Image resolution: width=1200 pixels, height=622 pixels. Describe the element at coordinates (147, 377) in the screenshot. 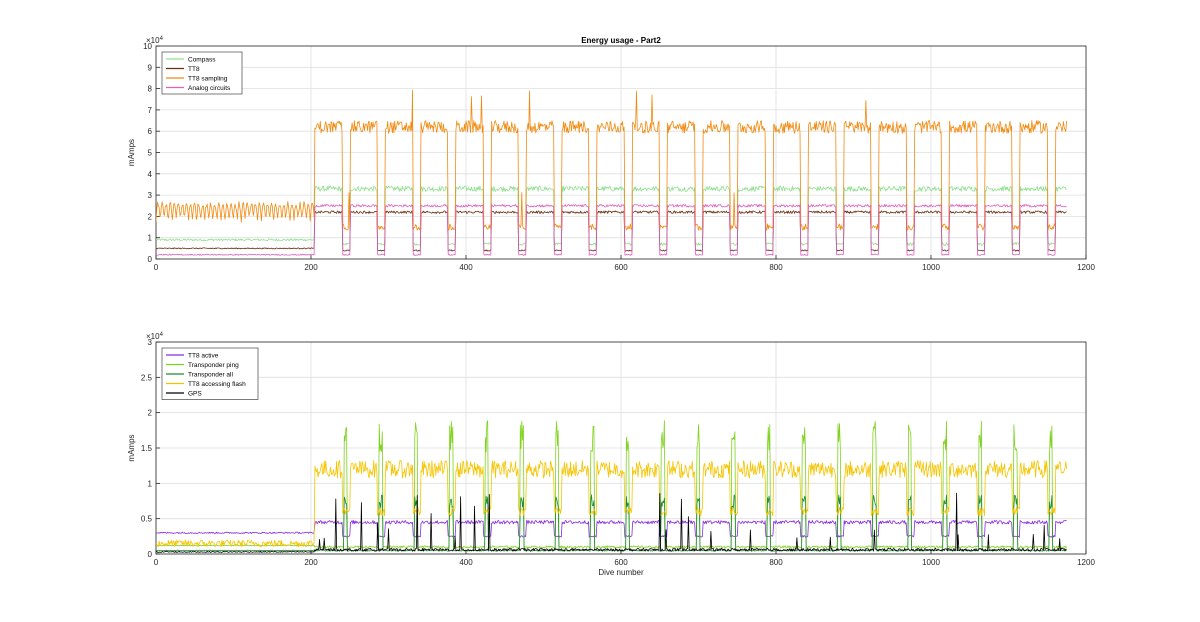

I see `y-tick-label: 2.5` at that location.